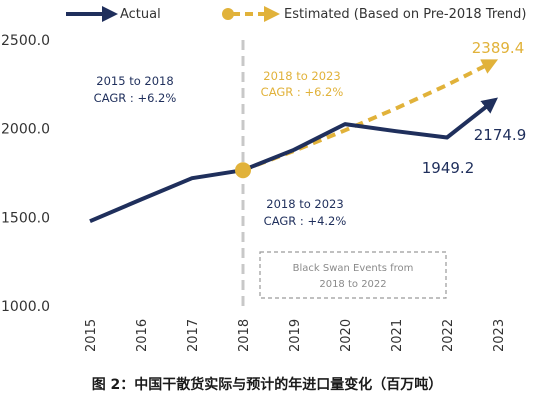 The image size is (534, 405). What do you see at coordinates (499, 335) in the screenshot?
I see `x-tick-label: 2023` at bounding box center [499, 335].